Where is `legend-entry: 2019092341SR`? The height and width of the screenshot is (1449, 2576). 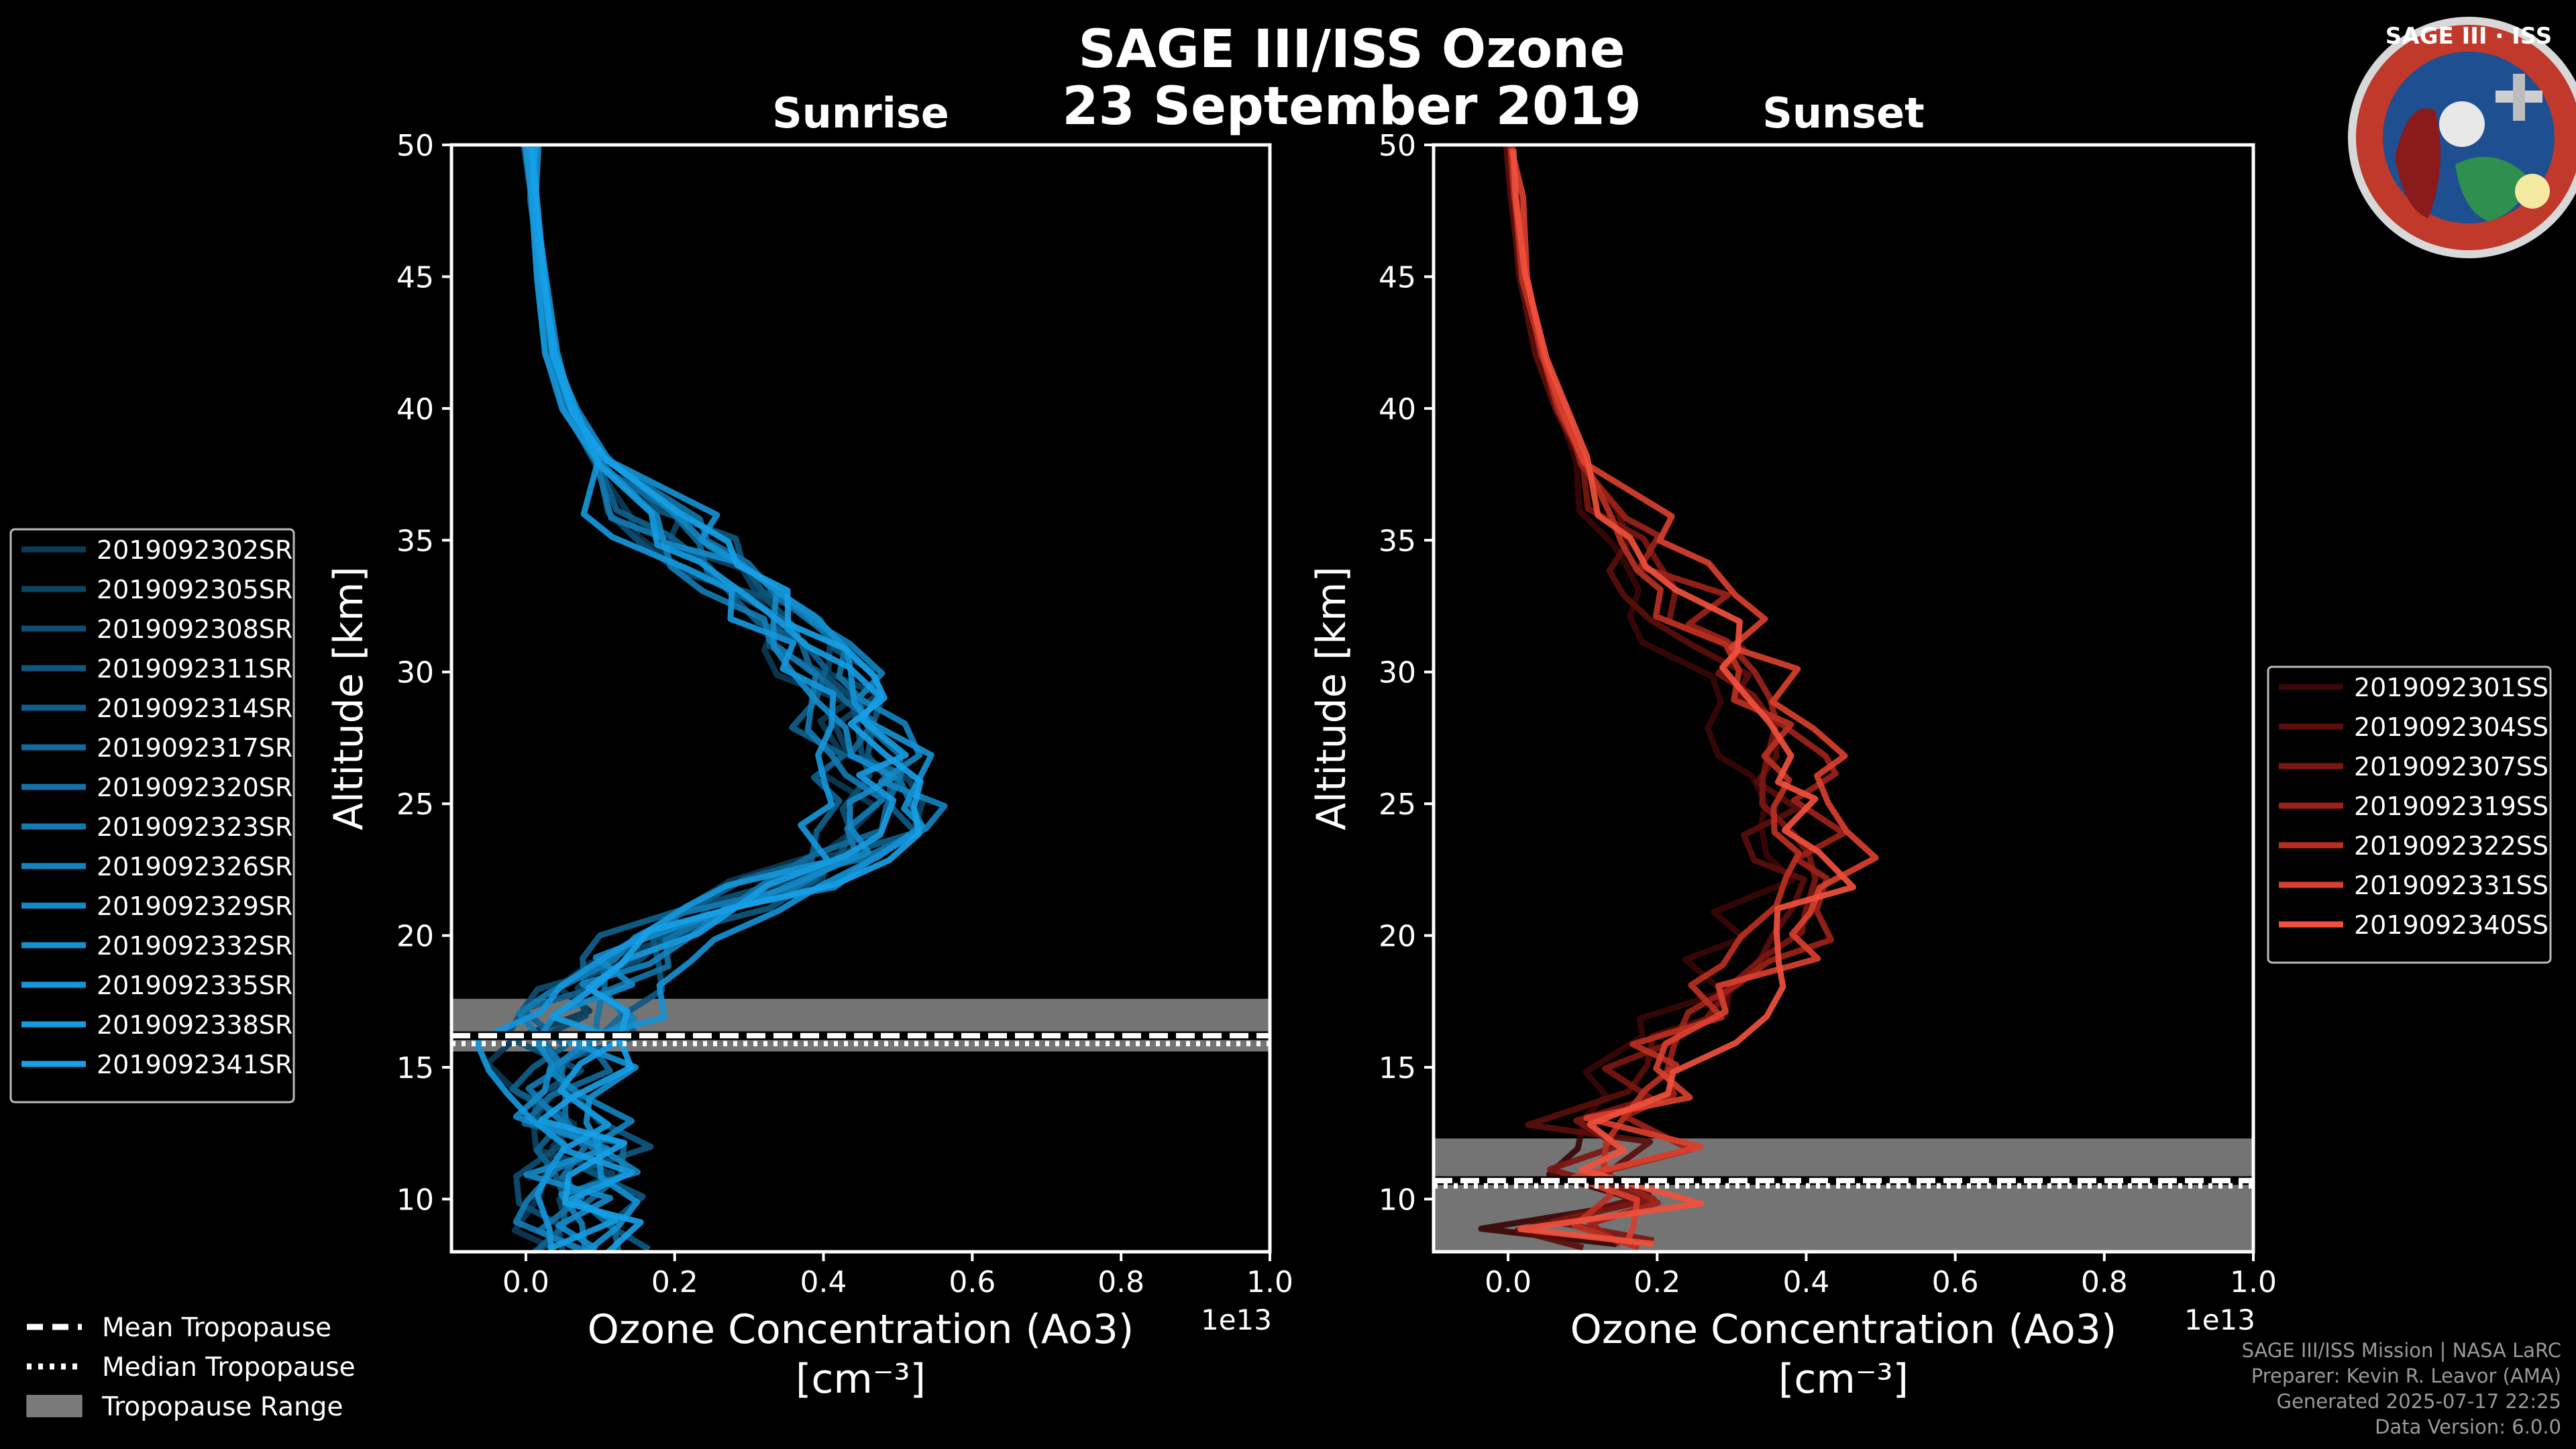
legend-entry: 2019092341SR is located at coordinates (194, 1064).